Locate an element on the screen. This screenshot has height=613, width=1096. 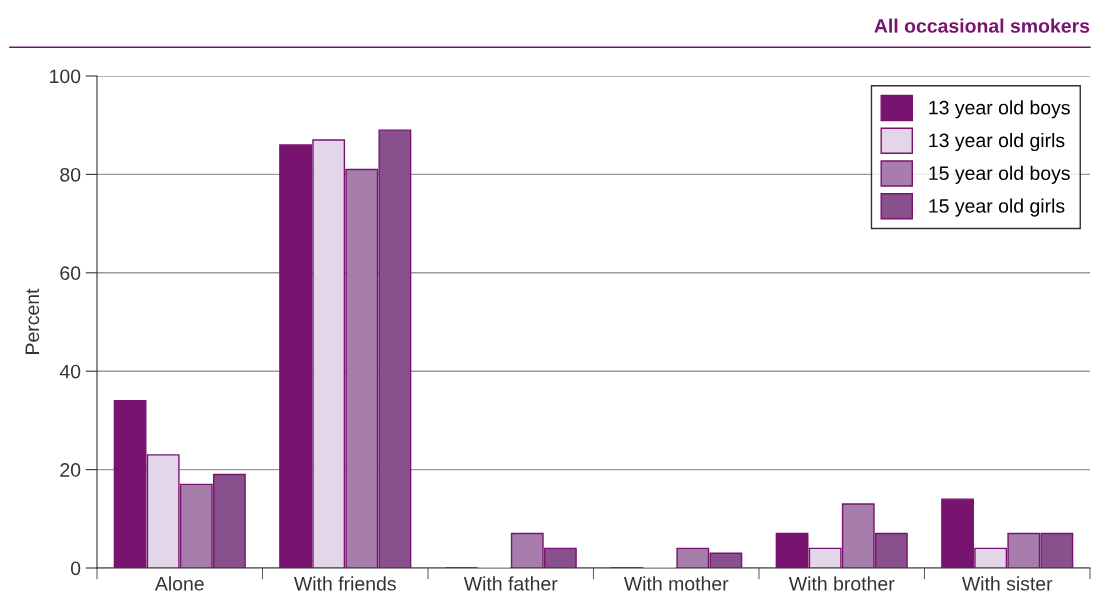
x-tick-label: With sister is located at coordinates (1007, 583).